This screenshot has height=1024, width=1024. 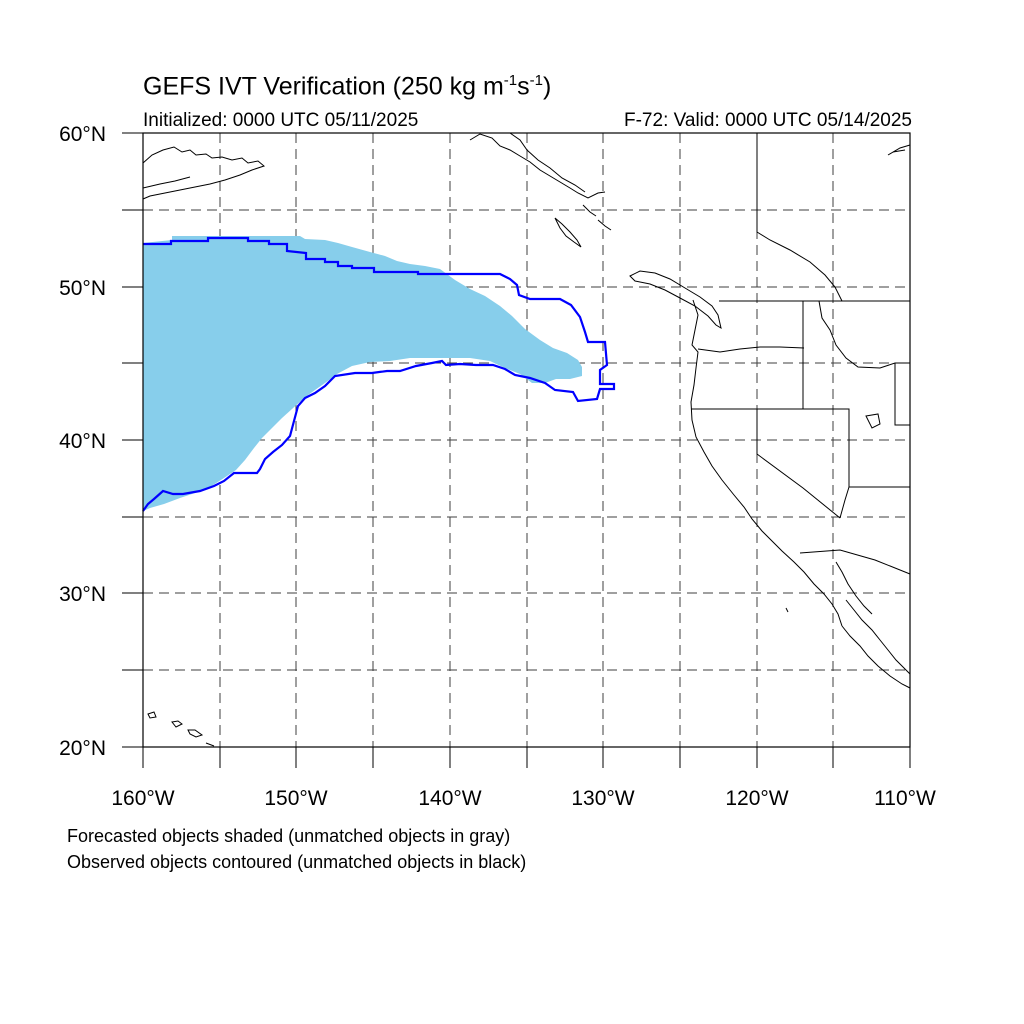 What do you see at coordinates (523, 86) in the screenshot?
I see `title-mid: s` at bounding box center [523, 86].